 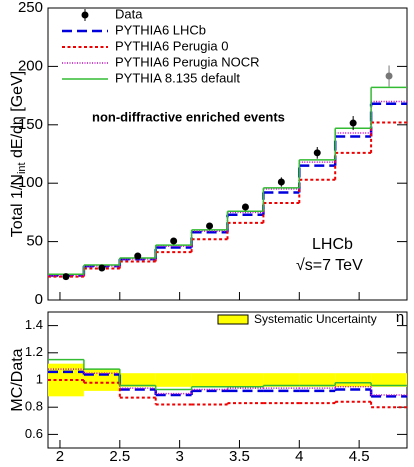 I want to click on y-axis-title: Total 1/Nint dE/dη [GeV], so click(x=18, y=154).